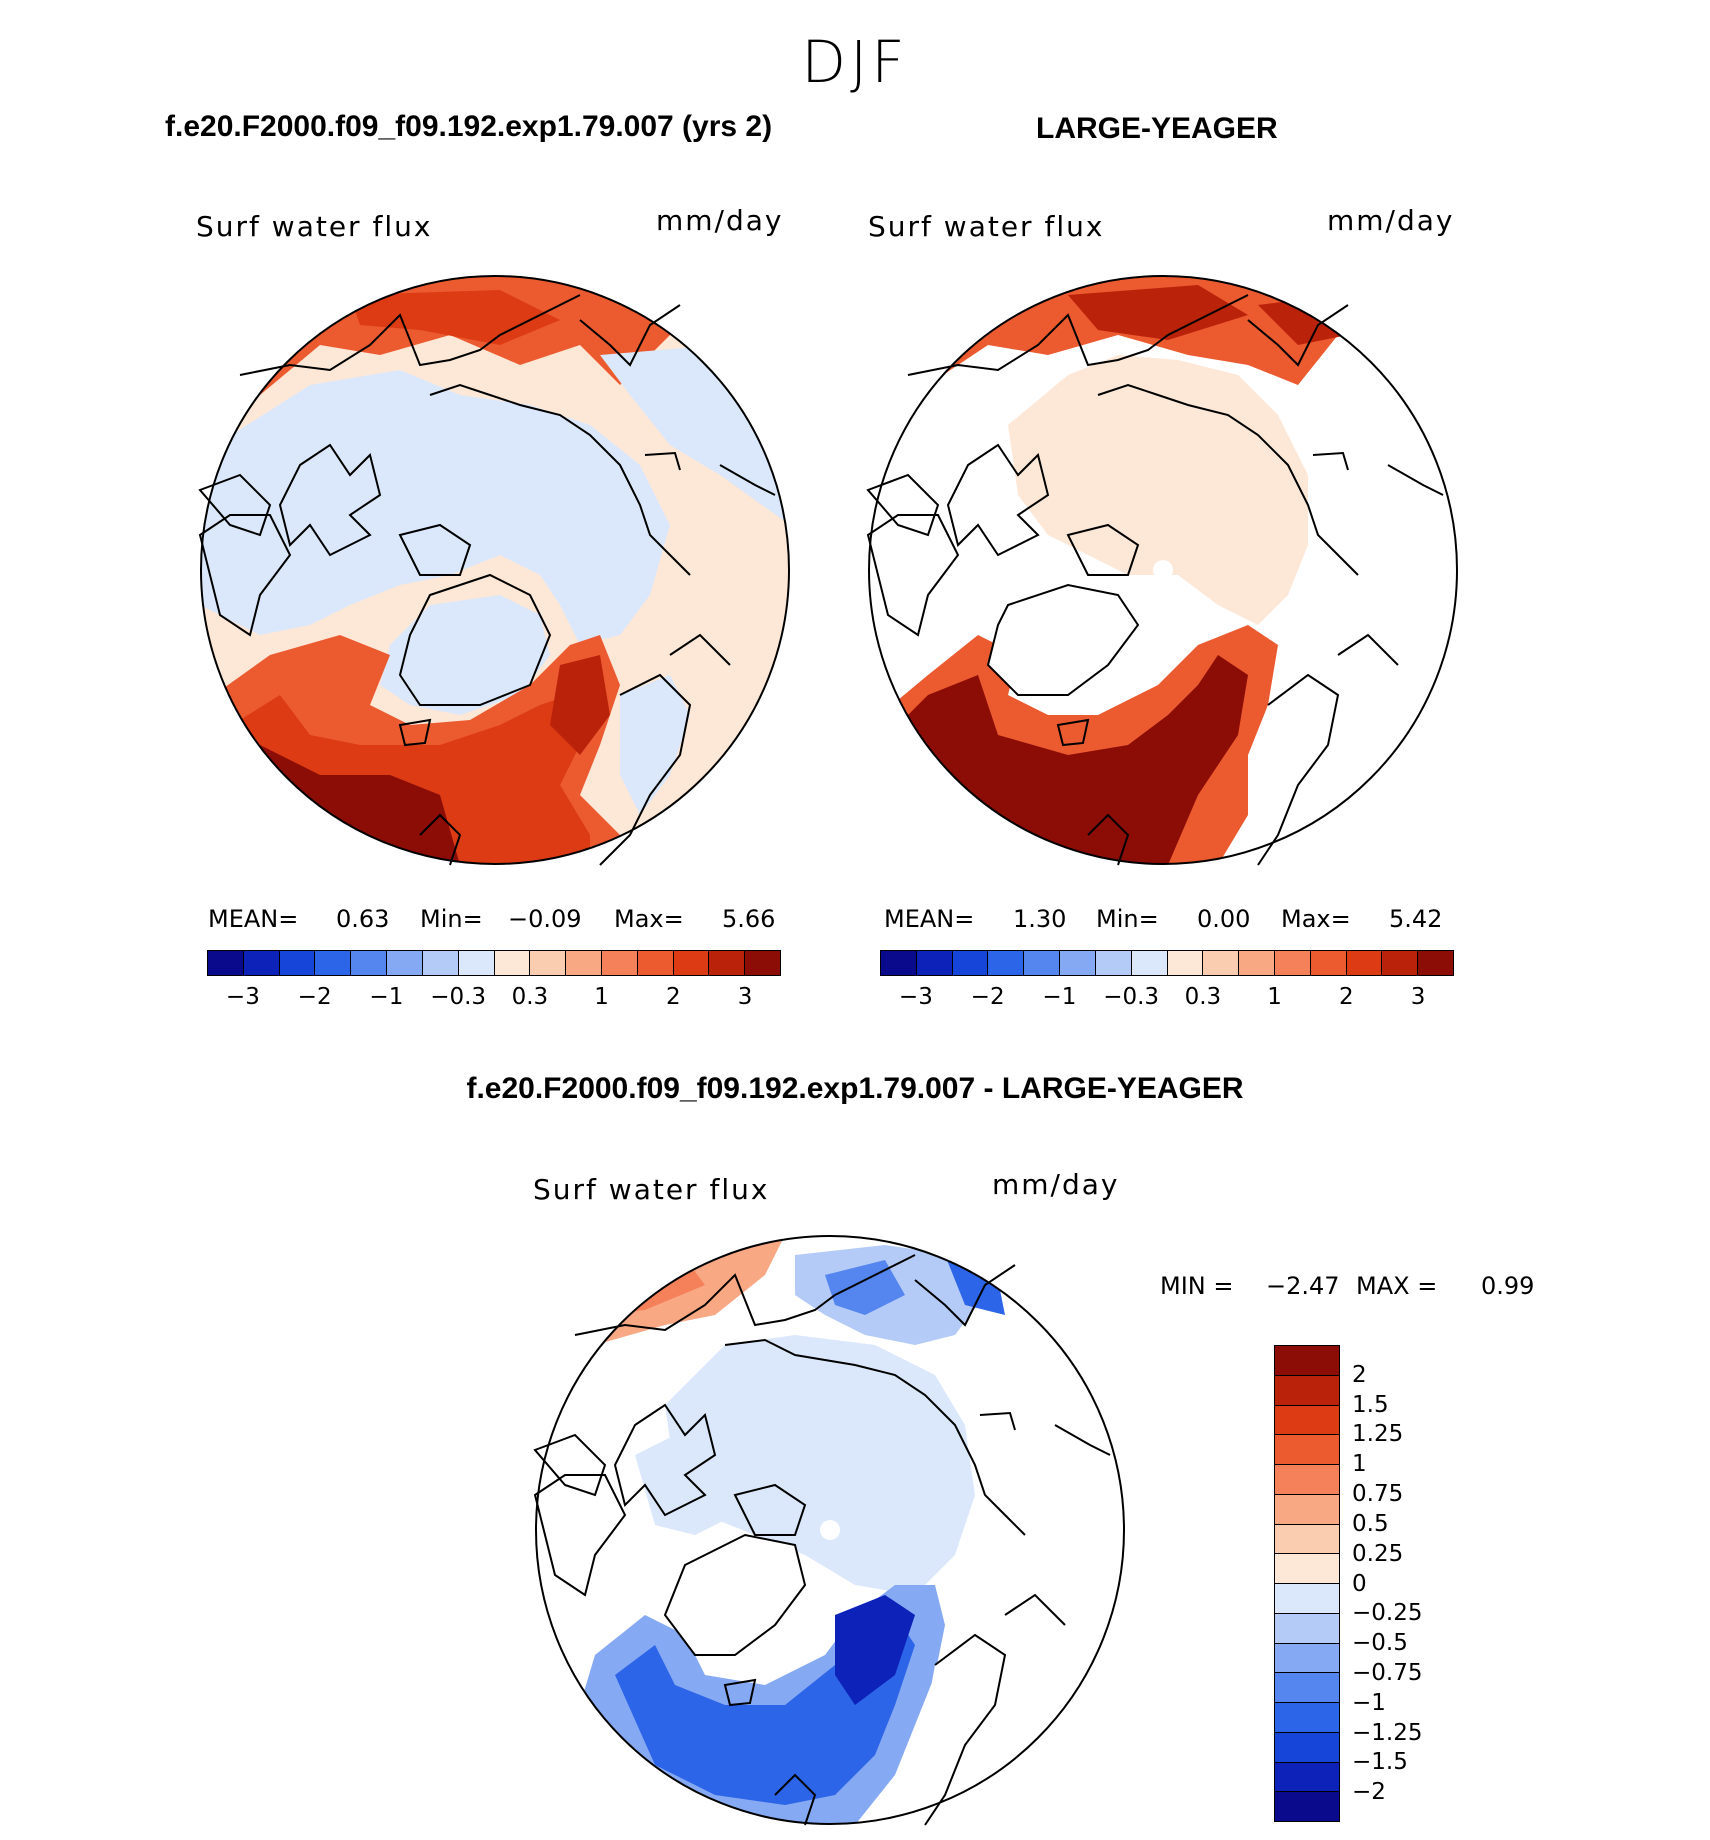  I want to click on colorbar-tick-label: −0.5, so click(1380, 1643).